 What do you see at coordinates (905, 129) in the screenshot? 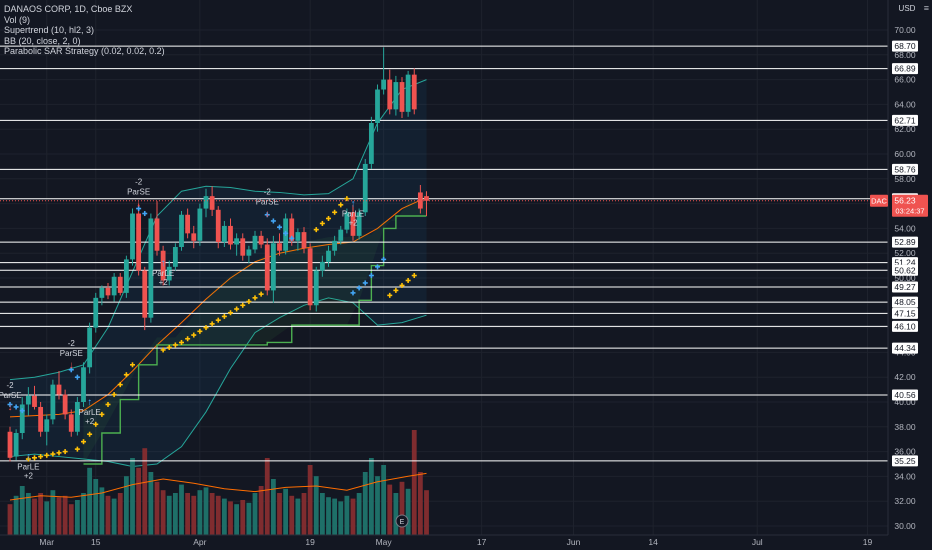
I see `price-tick-label: 62.00` at bounding box center [905, 129].